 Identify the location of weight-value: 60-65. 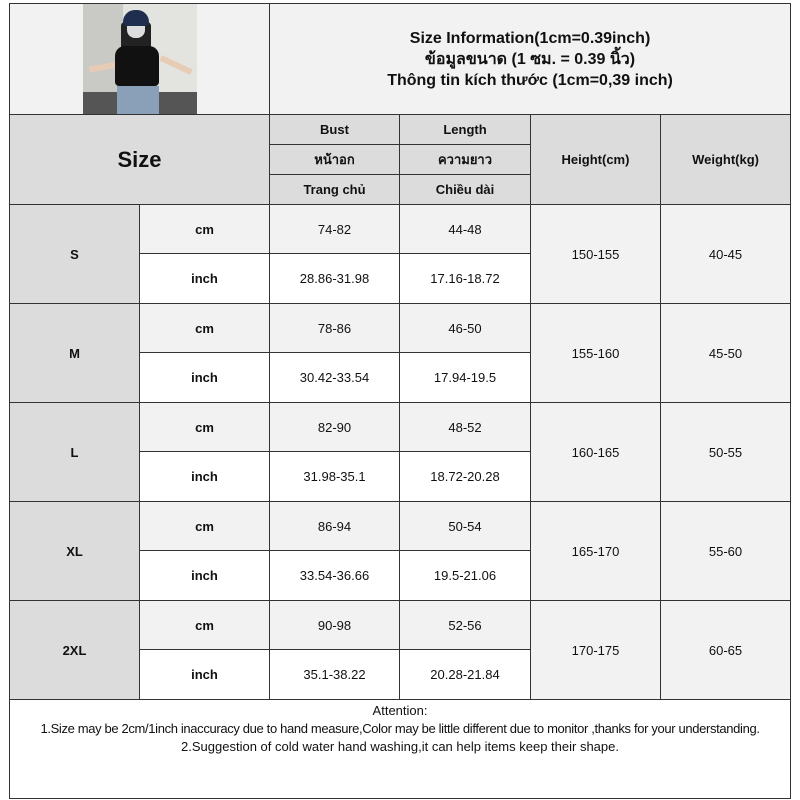
(725, 650).